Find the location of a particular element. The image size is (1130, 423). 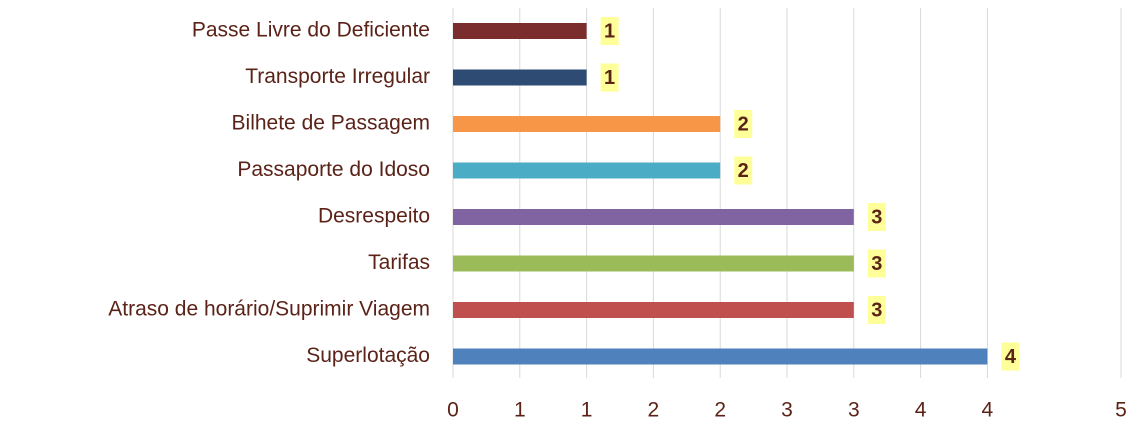

y-tick-label: Atraso de horário/Suprimir Viagem is located at coordinates (269, 309).